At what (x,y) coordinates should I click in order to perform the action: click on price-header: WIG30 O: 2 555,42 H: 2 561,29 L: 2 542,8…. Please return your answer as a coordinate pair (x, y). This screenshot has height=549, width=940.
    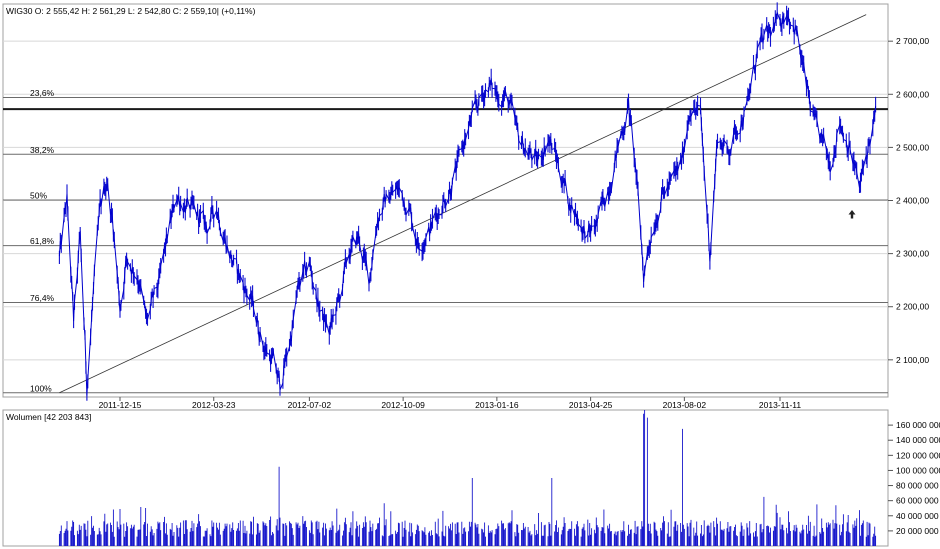
    Looking at the image, I should click on (131, 11).